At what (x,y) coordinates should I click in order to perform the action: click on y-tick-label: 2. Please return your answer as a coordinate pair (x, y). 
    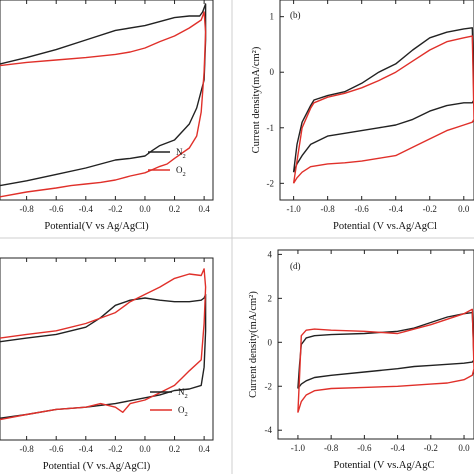
    Looking at the image, I should click on (270, 298).